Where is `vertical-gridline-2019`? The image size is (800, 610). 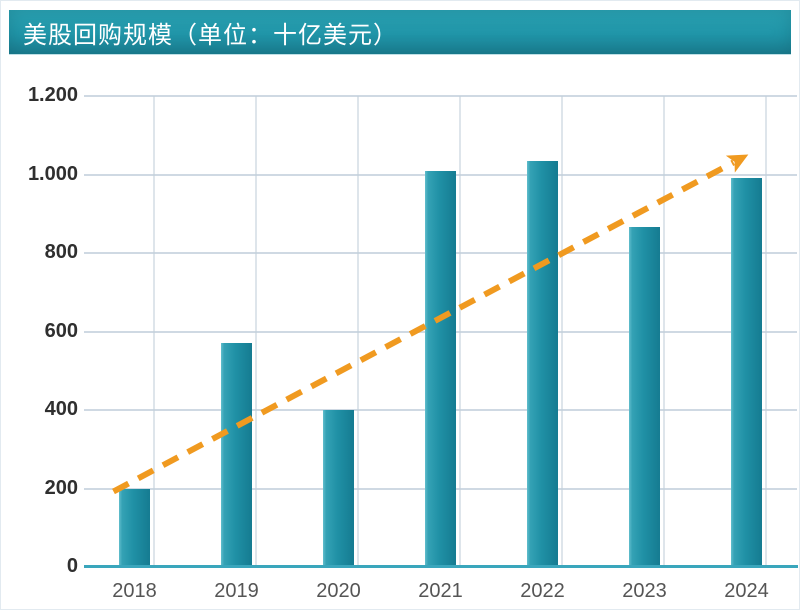
vertical-gridline-2019 is located at coordinates (256, 331).